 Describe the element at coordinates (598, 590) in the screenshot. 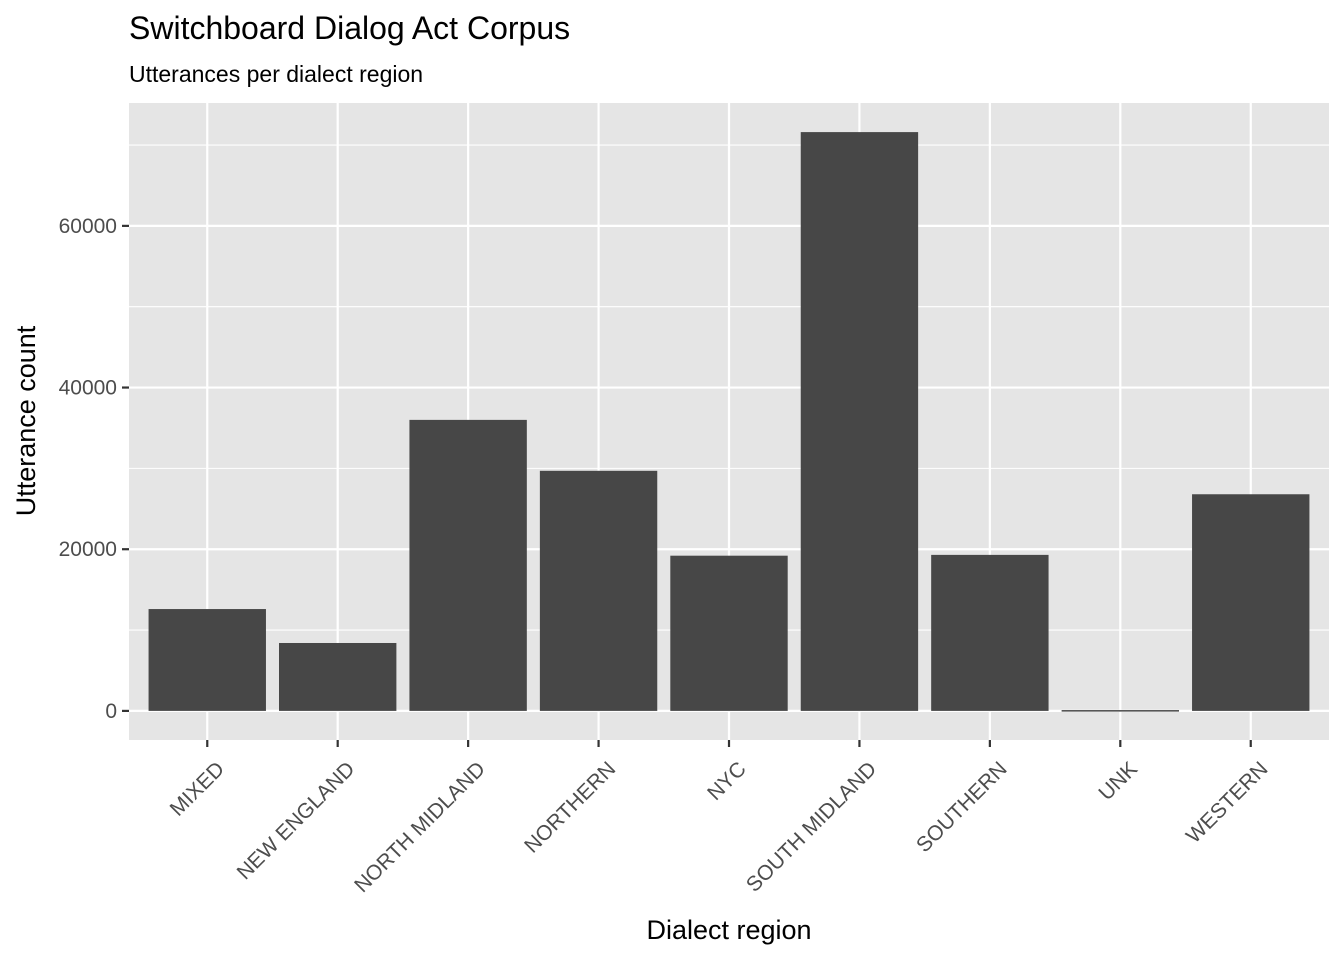

I see `bar-northern` at that location.